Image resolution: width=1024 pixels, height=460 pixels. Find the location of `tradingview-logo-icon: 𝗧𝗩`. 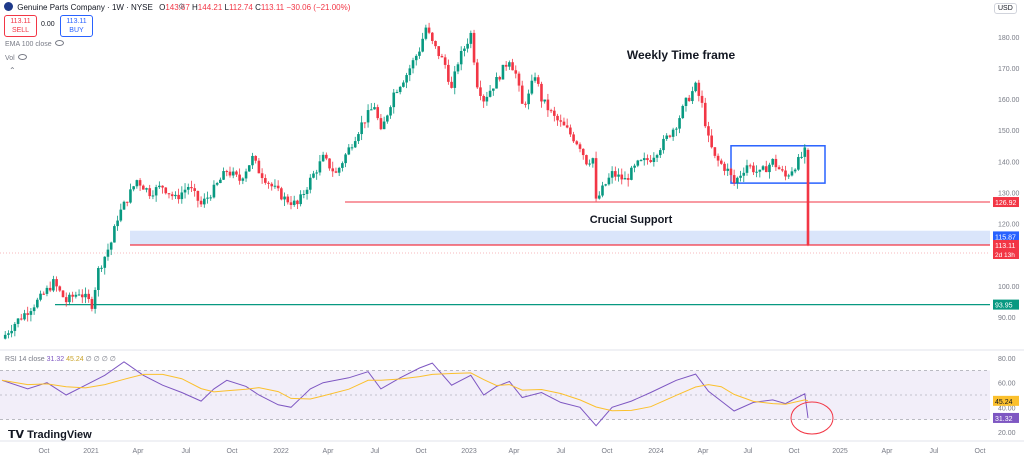

tradingview-logo-icon: 𝗧𝗩 is located at coordinates (16, 435).